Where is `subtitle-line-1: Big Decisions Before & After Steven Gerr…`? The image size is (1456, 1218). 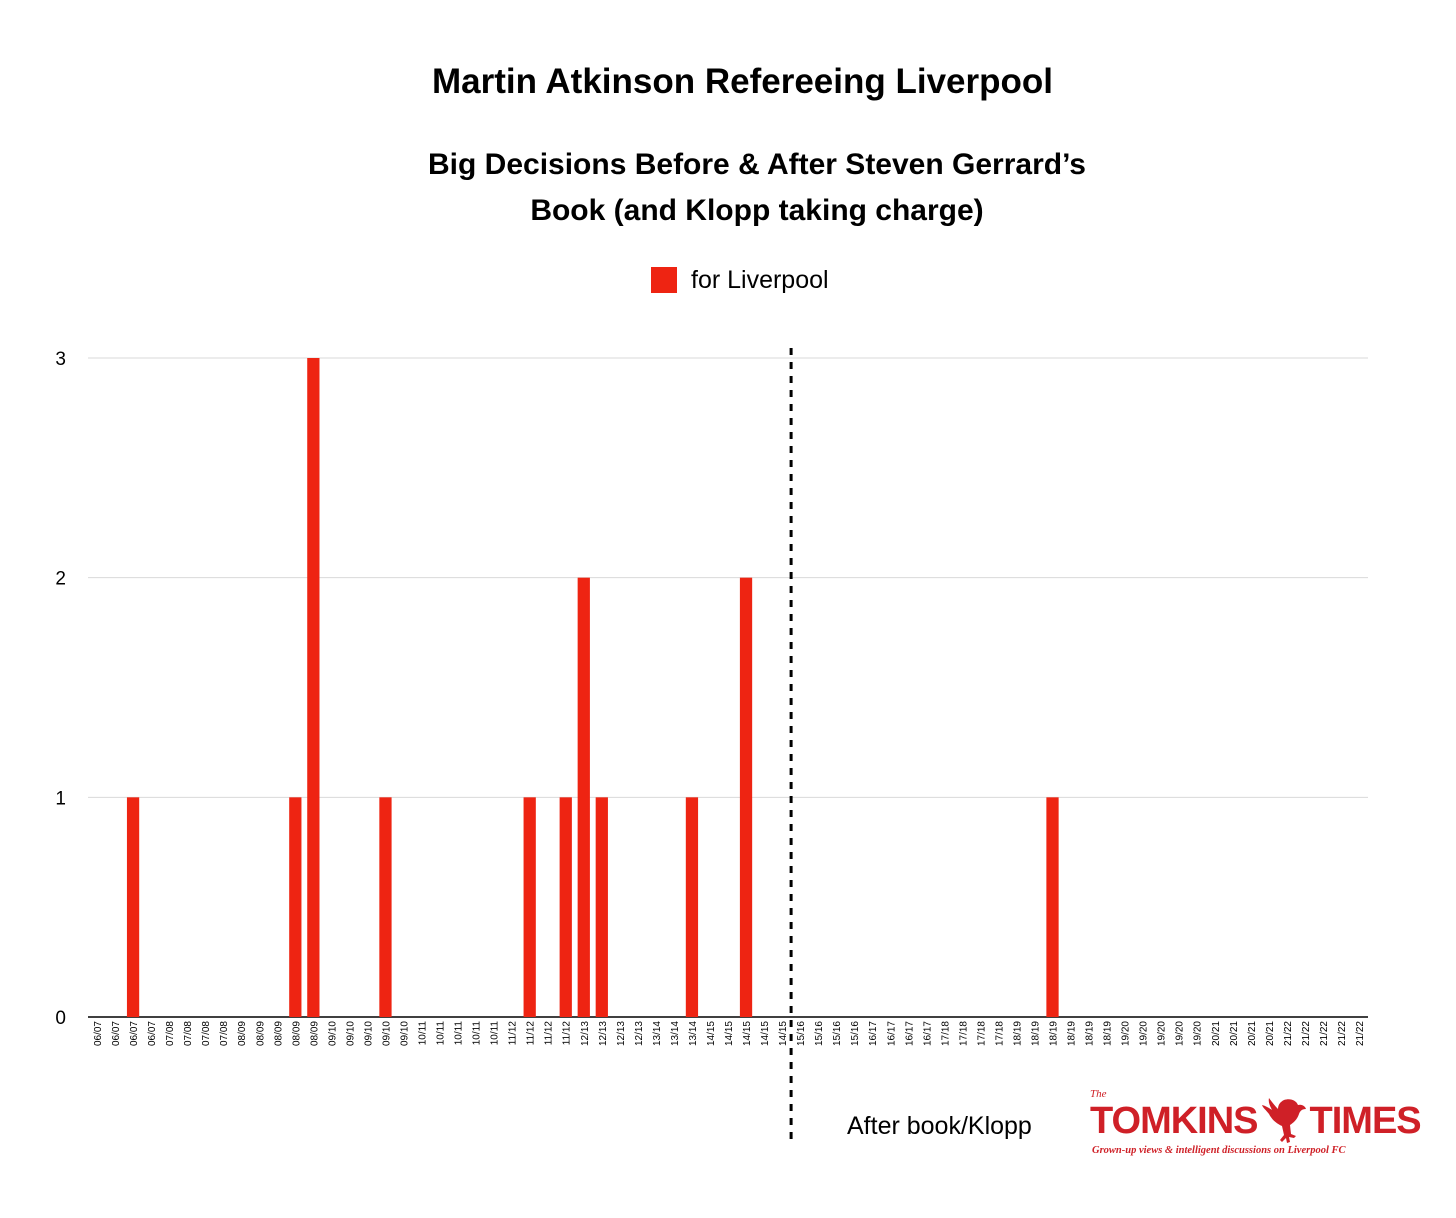 subtitle-line-1: Big Decisions Before & After Steven Gerr… is located at coordinates (757, 164).